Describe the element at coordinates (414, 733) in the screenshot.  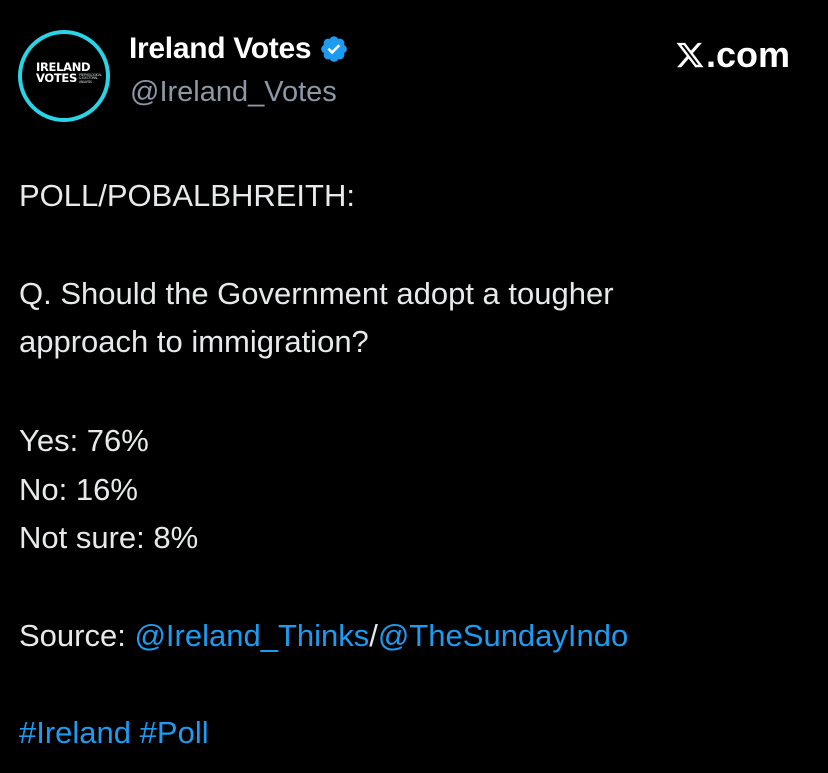
I see `hashtag-line: #Ireland #Poll` at that location.